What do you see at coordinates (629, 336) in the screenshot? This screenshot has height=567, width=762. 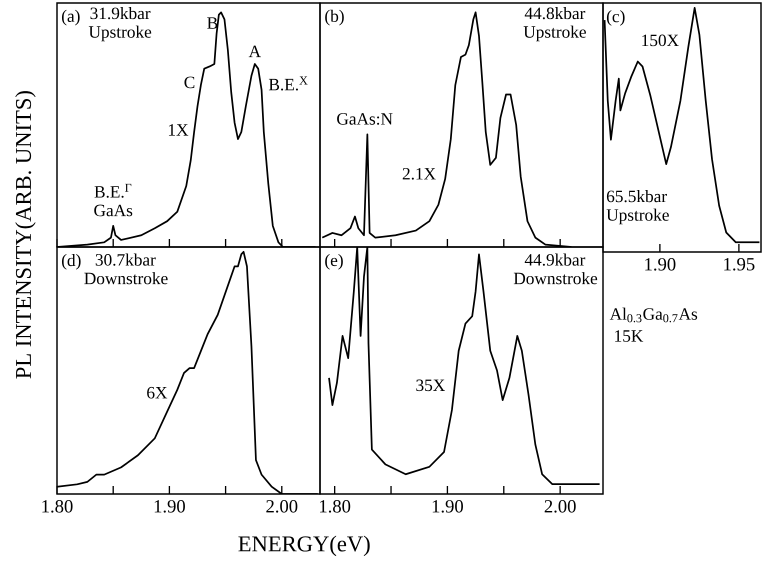 I see `text: 15K` at bounding box center [629, 336].